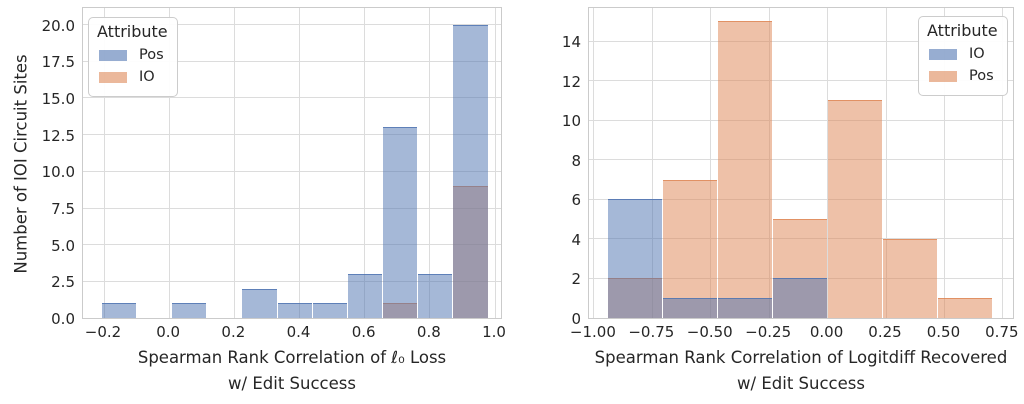 This screenshot has height=404, width=1024. I want to click on y-tick-label: 12, so click(571, 81).